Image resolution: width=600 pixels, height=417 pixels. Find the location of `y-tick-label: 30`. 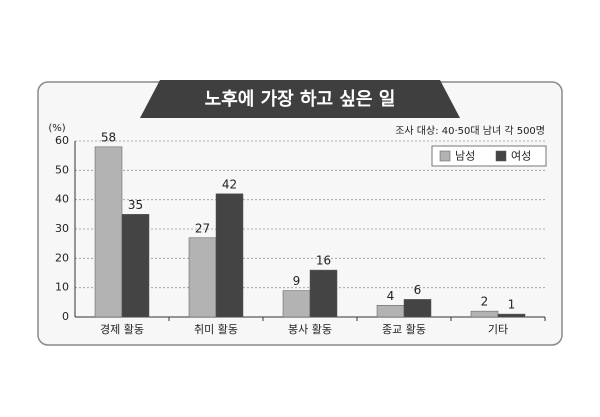

y-tick-label: 30 is located at coordinates (62, 228).